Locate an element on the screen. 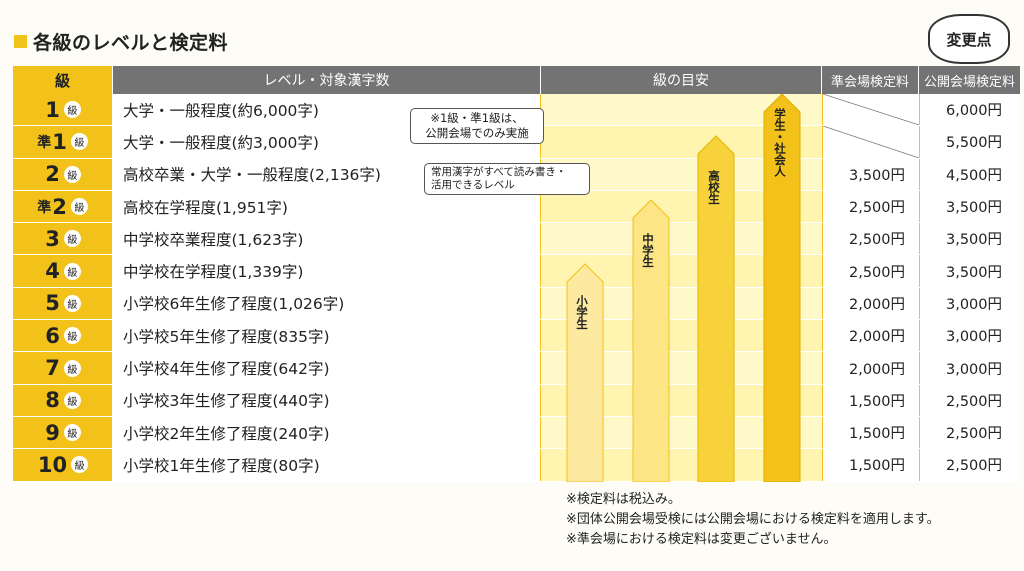  table-row: 5 級小学校6年生修了程度(1,026字) 2,000円 3,000円 is located at coordinates (516, 304).